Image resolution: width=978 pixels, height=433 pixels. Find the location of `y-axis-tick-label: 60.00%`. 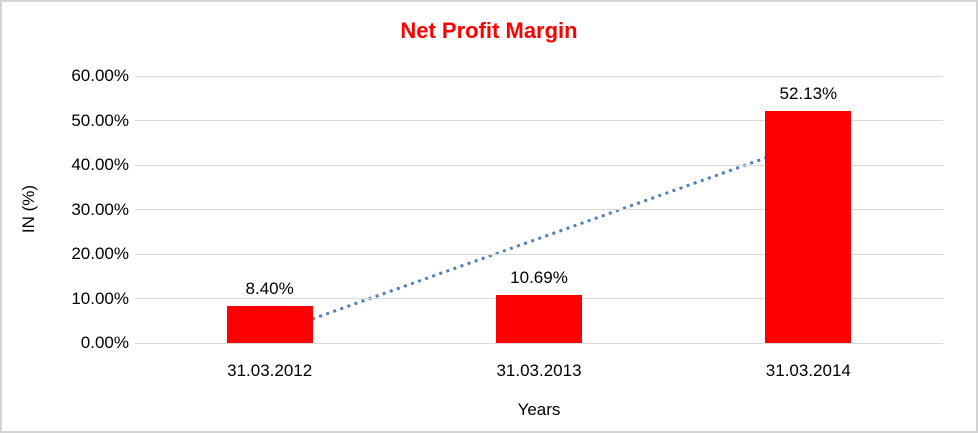

y-axis-tick-label: 60.00% is located at coordinates (100, 75).